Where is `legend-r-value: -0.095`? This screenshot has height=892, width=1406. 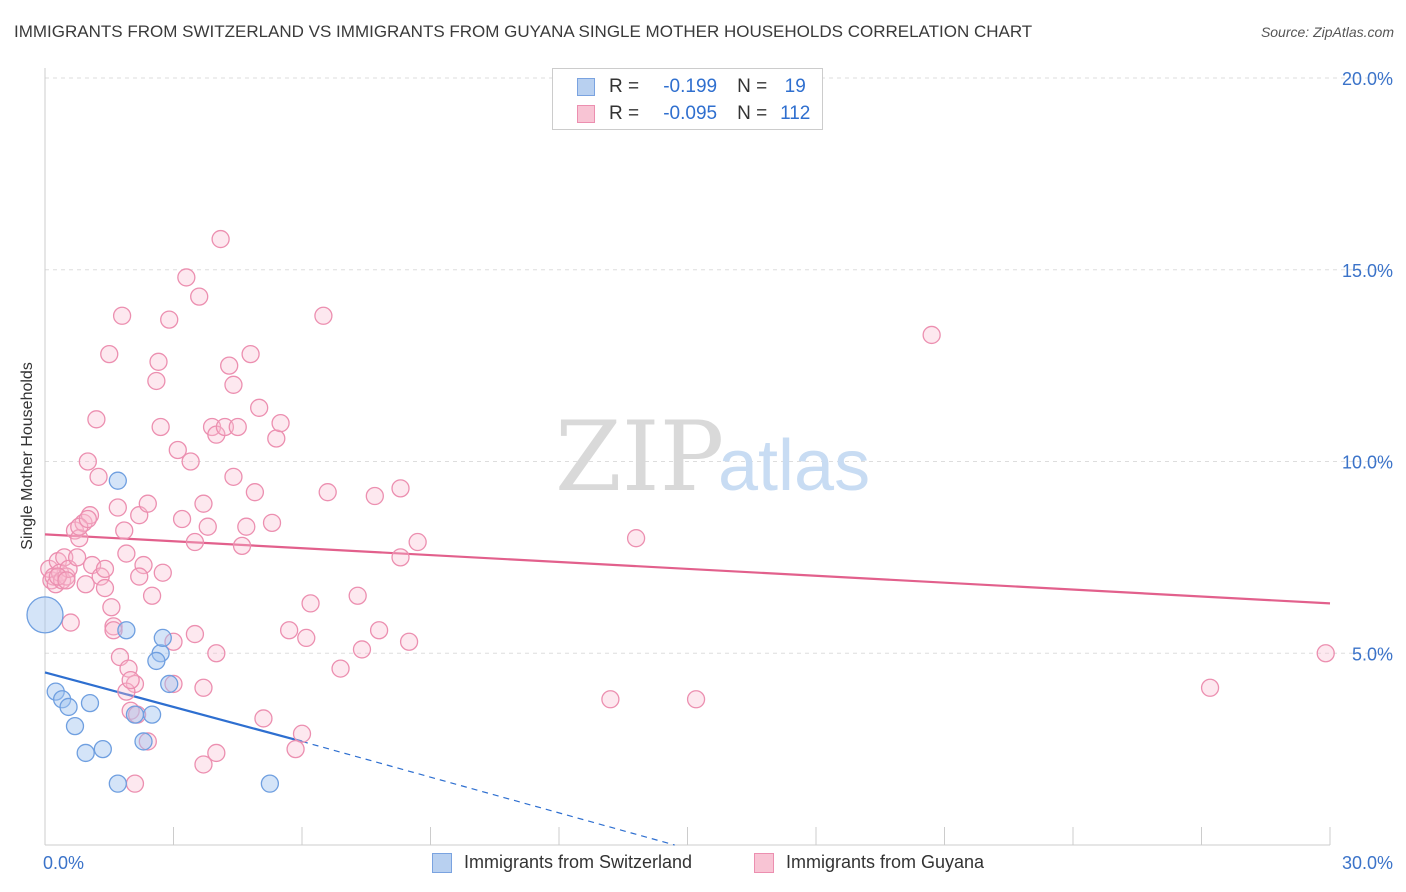
legend-r-value: -0.095 is located at coordinates (690, 113).